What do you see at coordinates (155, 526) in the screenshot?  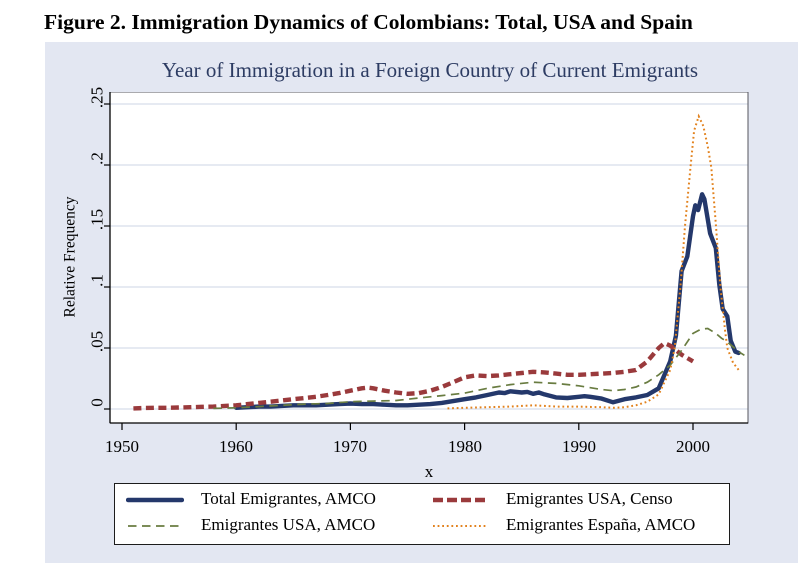 I see `legend-line-sample-usa-amco` at bounding box center [155, 526].